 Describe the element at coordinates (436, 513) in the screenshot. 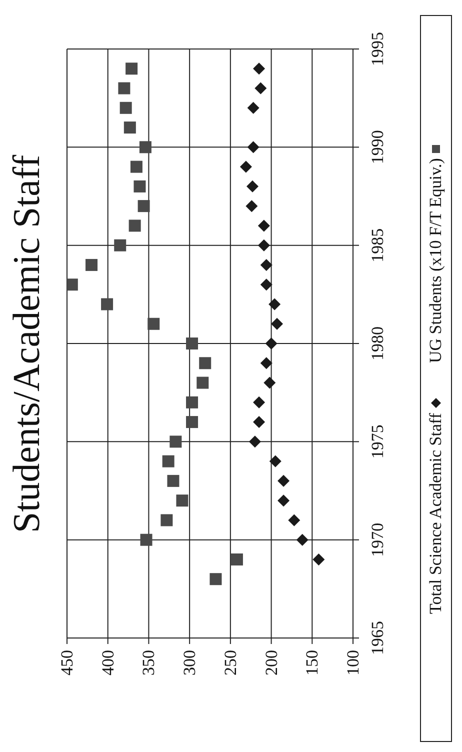

I see `legend-label: Total Science Academic Staff` at that location.